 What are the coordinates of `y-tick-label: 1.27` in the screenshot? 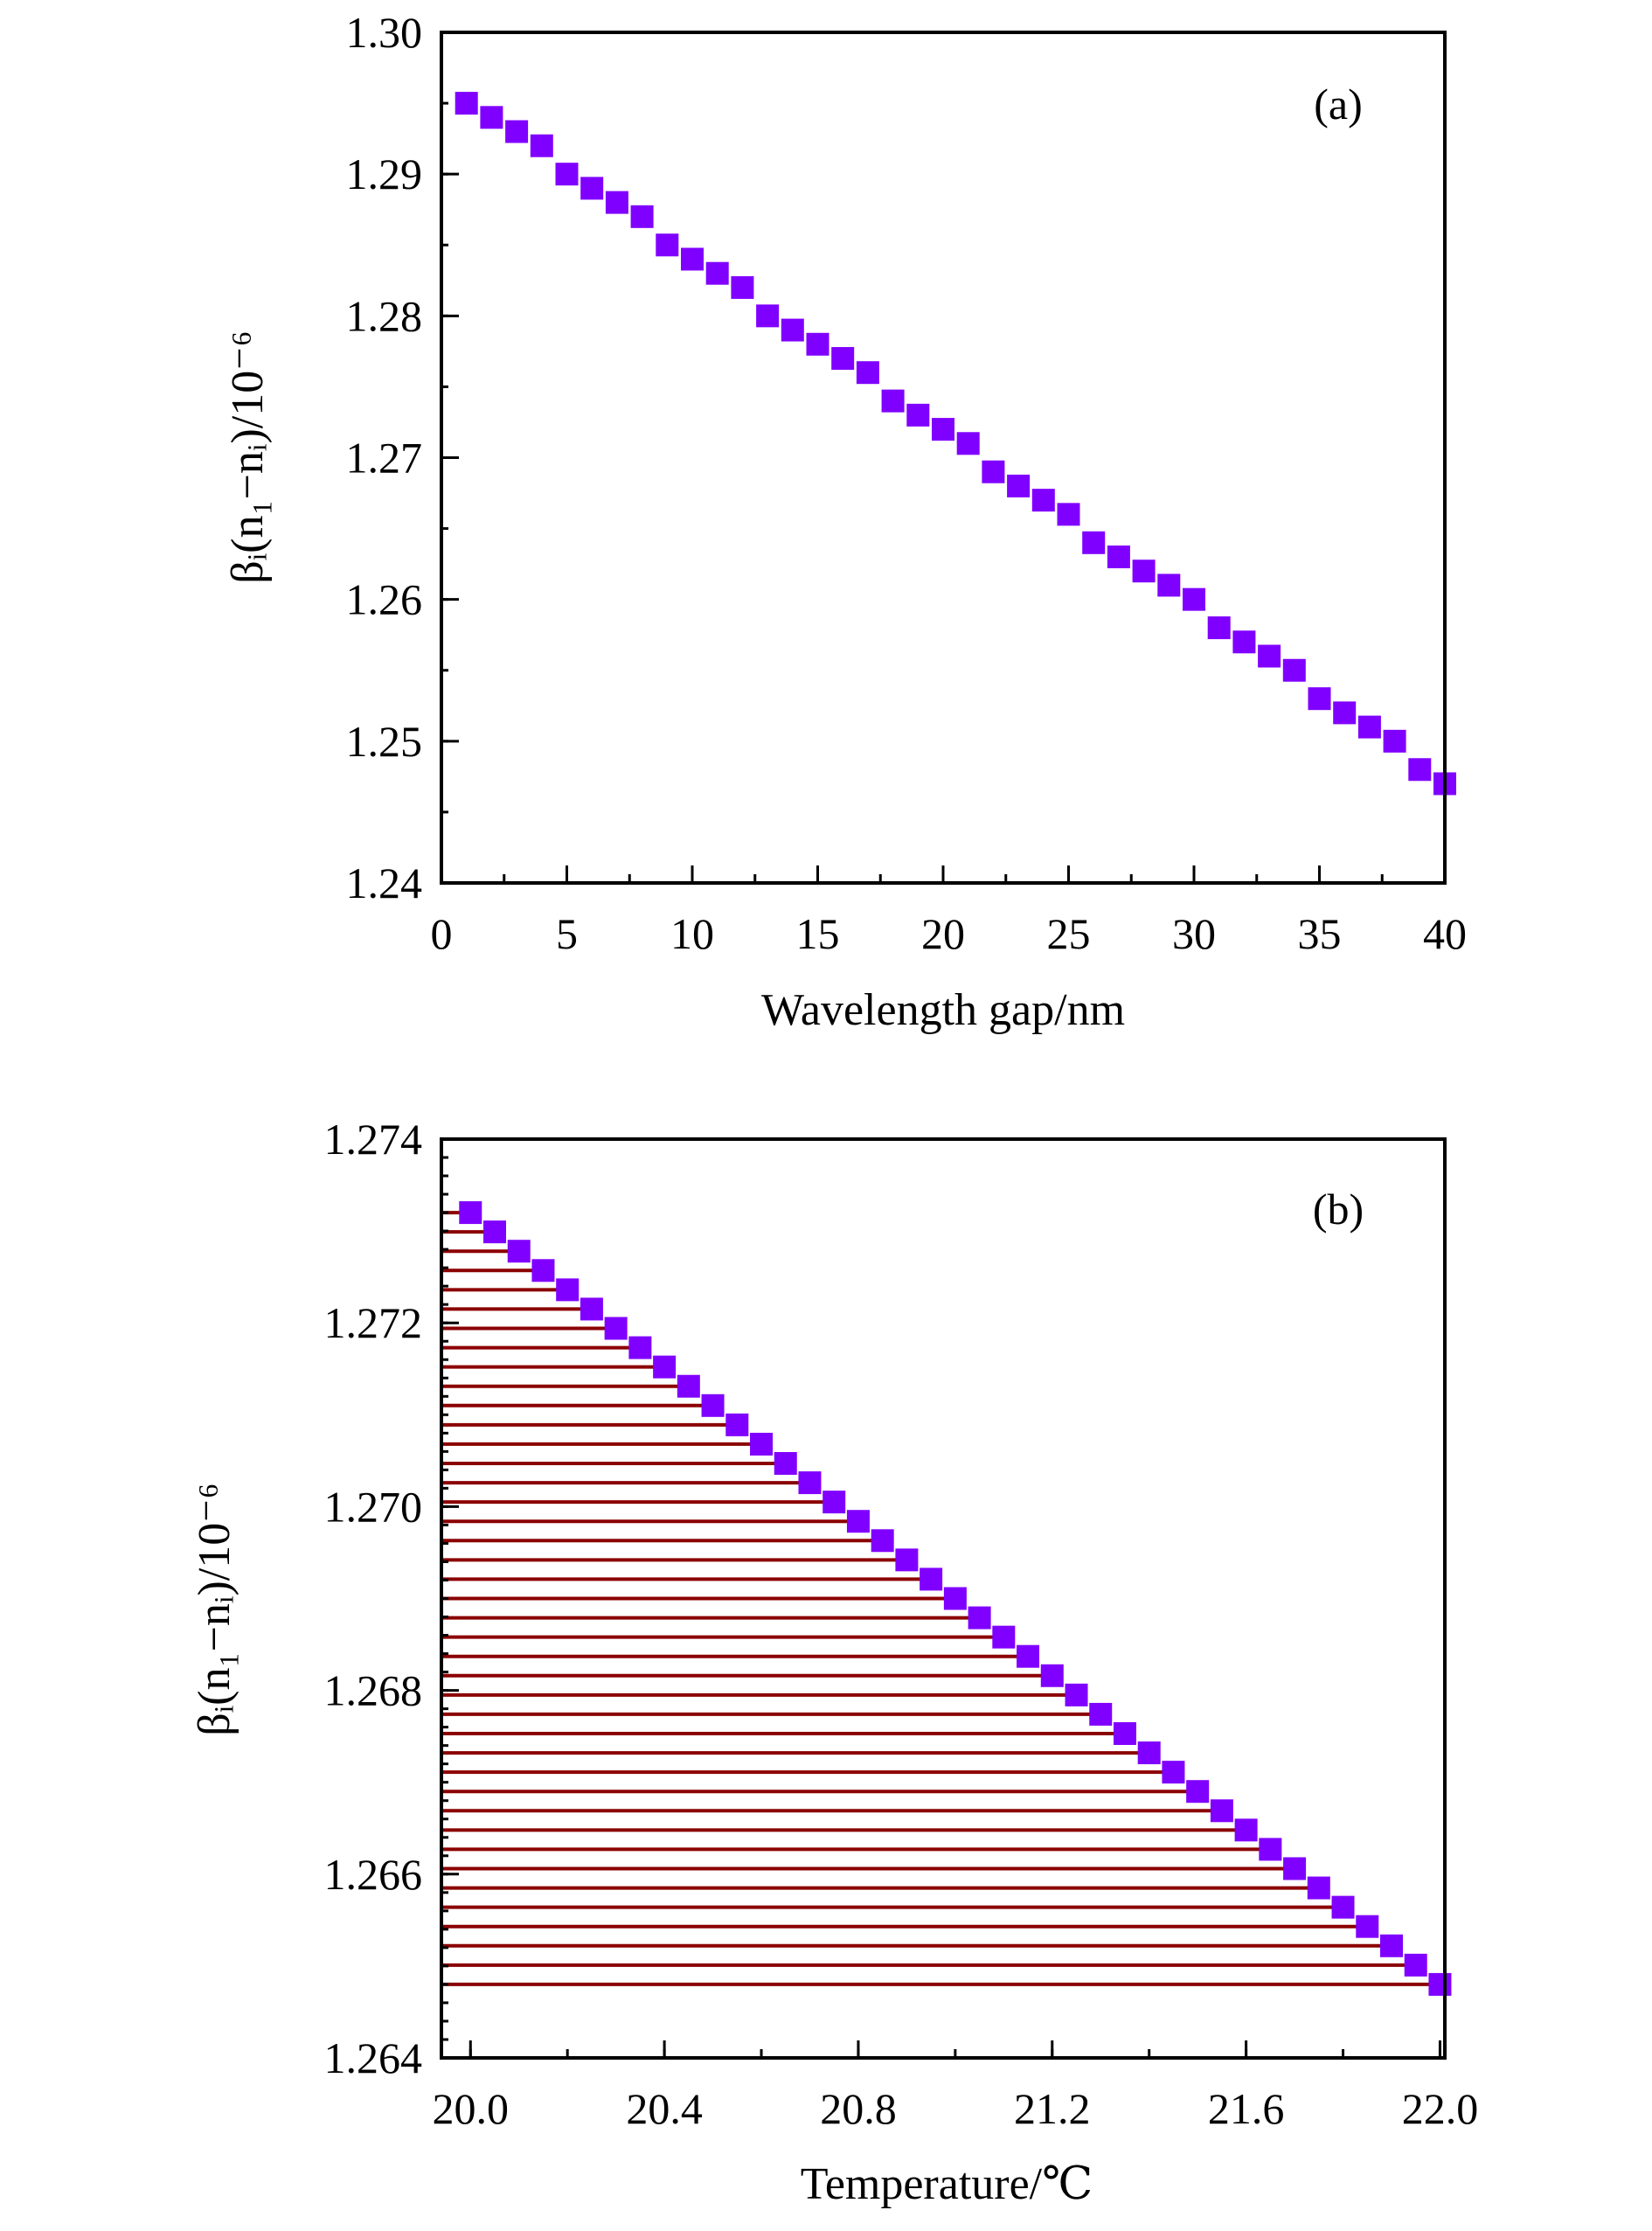 It's located at (385, 458).